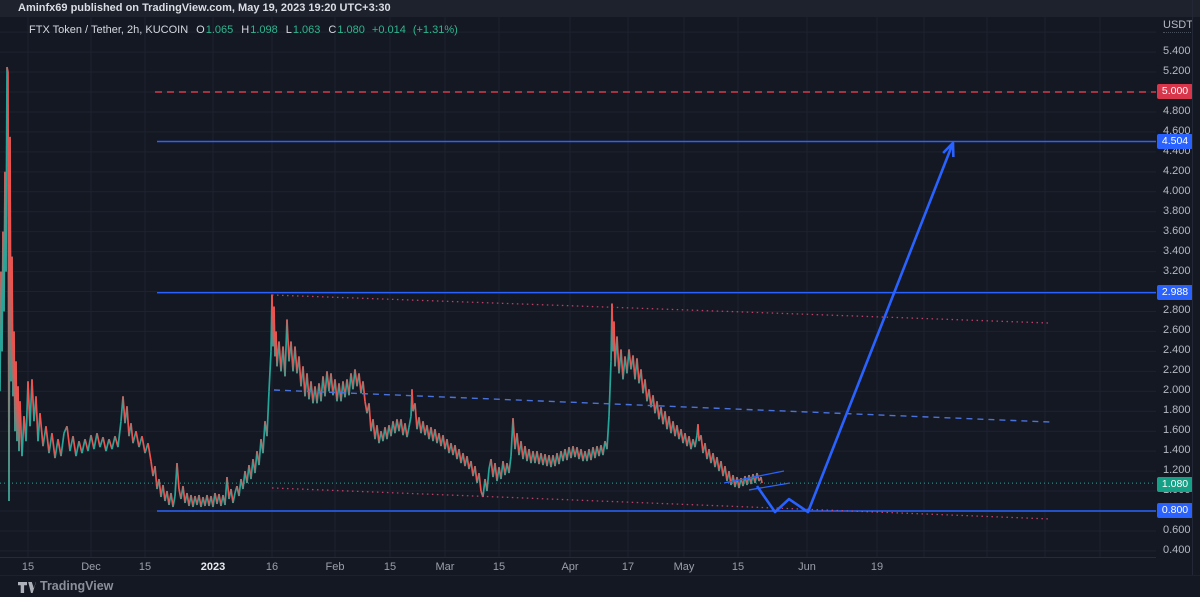  I want to click on channel-lower-trendline, so click(661, 503).